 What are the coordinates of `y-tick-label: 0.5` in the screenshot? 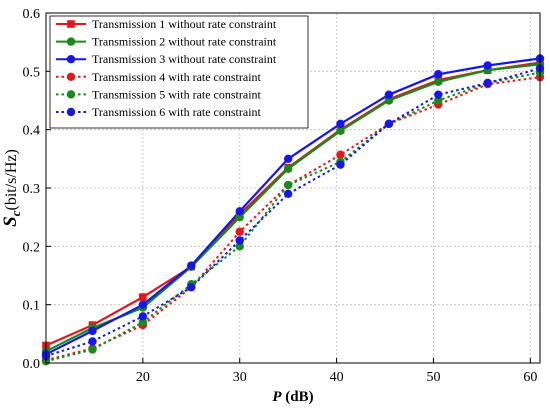 It's located at (32, 72).